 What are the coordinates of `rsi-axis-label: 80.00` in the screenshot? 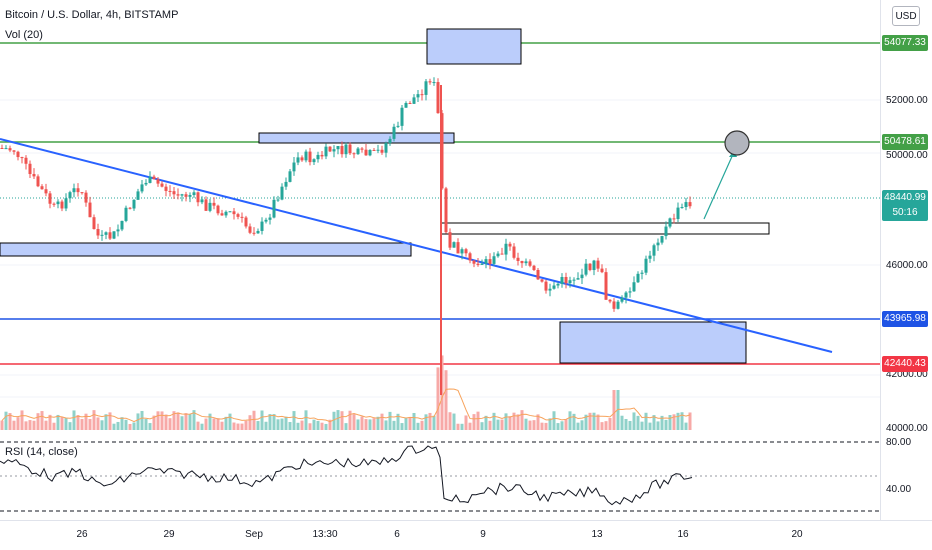 It's located at (899, 442).